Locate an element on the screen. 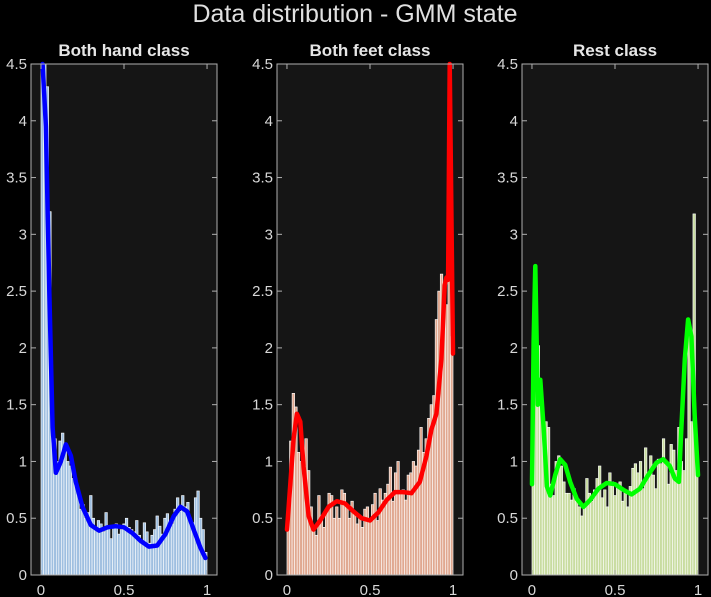  y-tick-label: 1 is located at coordinates (269, 461).